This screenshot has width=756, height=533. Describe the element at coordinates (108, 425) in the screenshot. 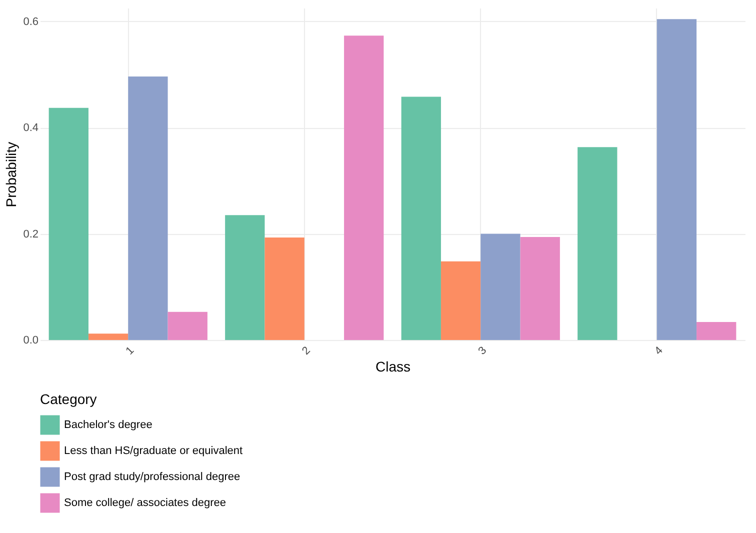

I see `legend-label: Bachelor's degree` at that location.